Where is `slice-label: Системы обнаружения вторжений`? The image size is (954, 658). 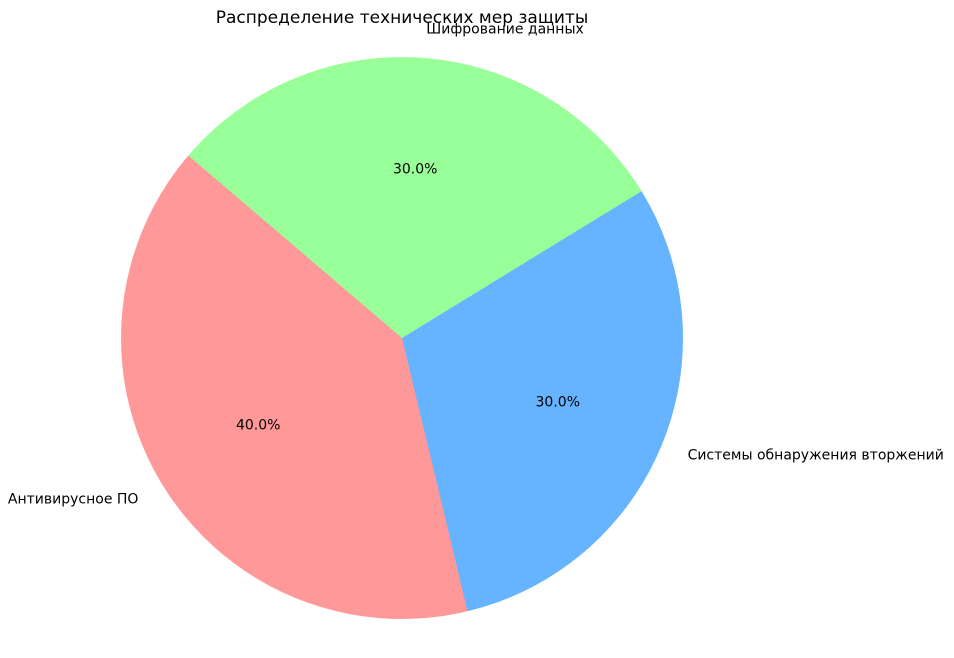 slice-label: Системы обнаружения вторжений is located at coordinates (815, 455).